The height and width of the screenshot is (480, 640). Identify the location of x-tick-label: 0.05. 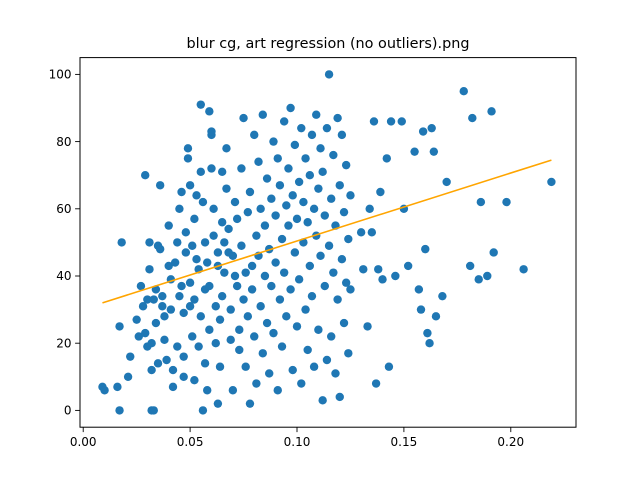
(190, 442).